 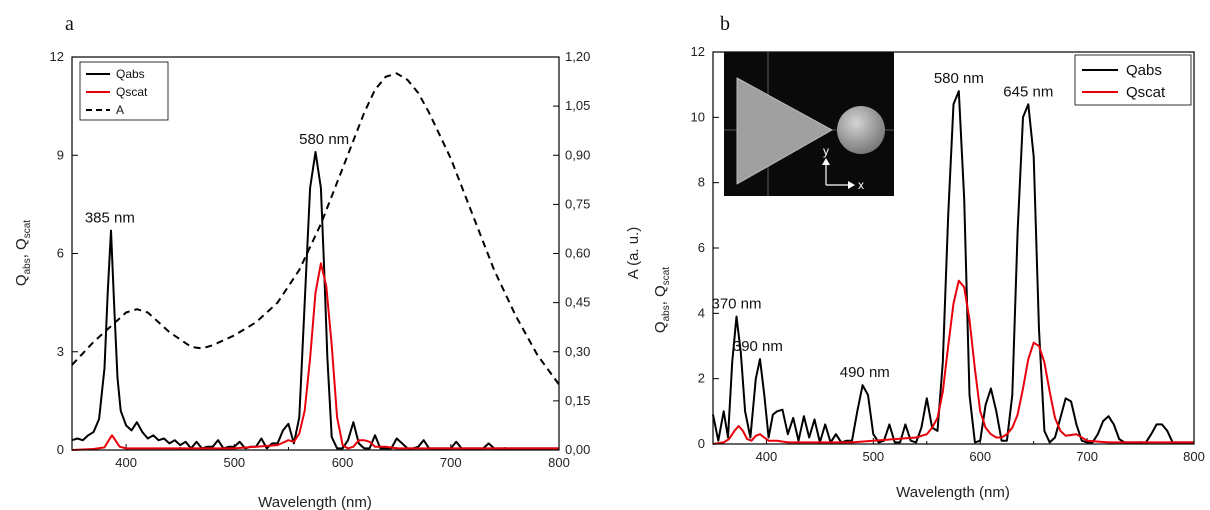 What do you see at coordinates (577, 351) in the screenshot?
I see `panel-a-y2tick-label: 0,30` at bounding box center [577, 351].